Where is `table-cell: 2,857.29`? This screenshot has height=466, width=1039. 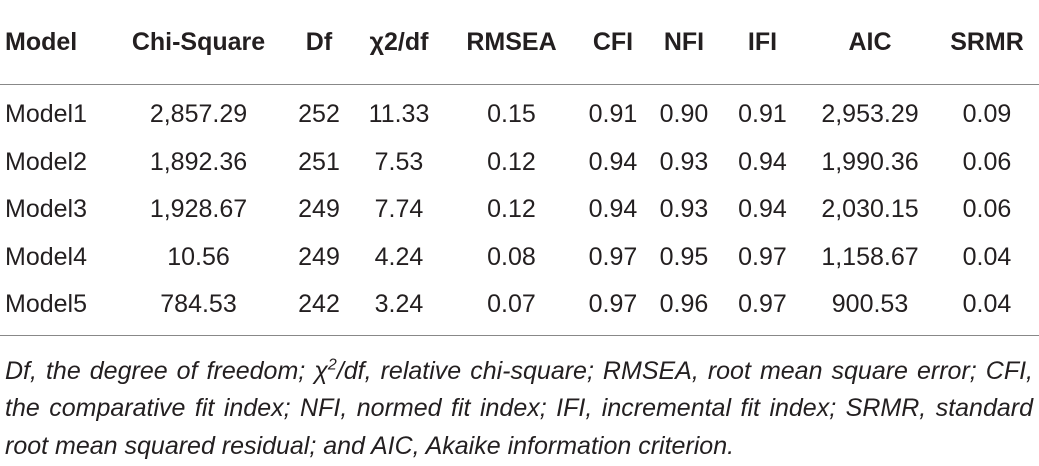 table-cell: 2,857.29 is located at coordinates (198, 114).